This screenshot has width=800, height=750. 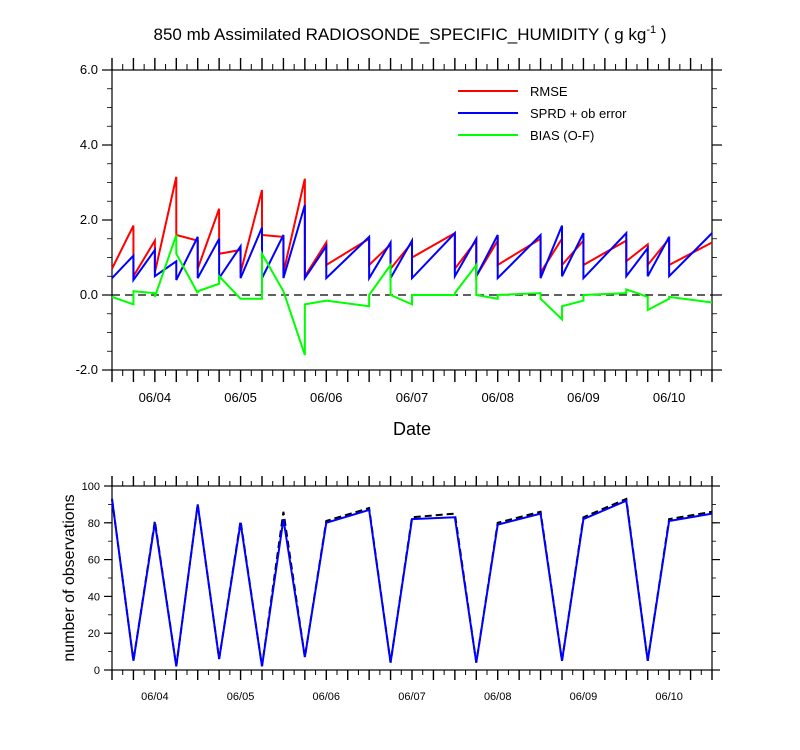 What do you see at coordinates (94, 524) in the screenshot?
I see `y-tick-label: 80` at bounding box center [94, 524].